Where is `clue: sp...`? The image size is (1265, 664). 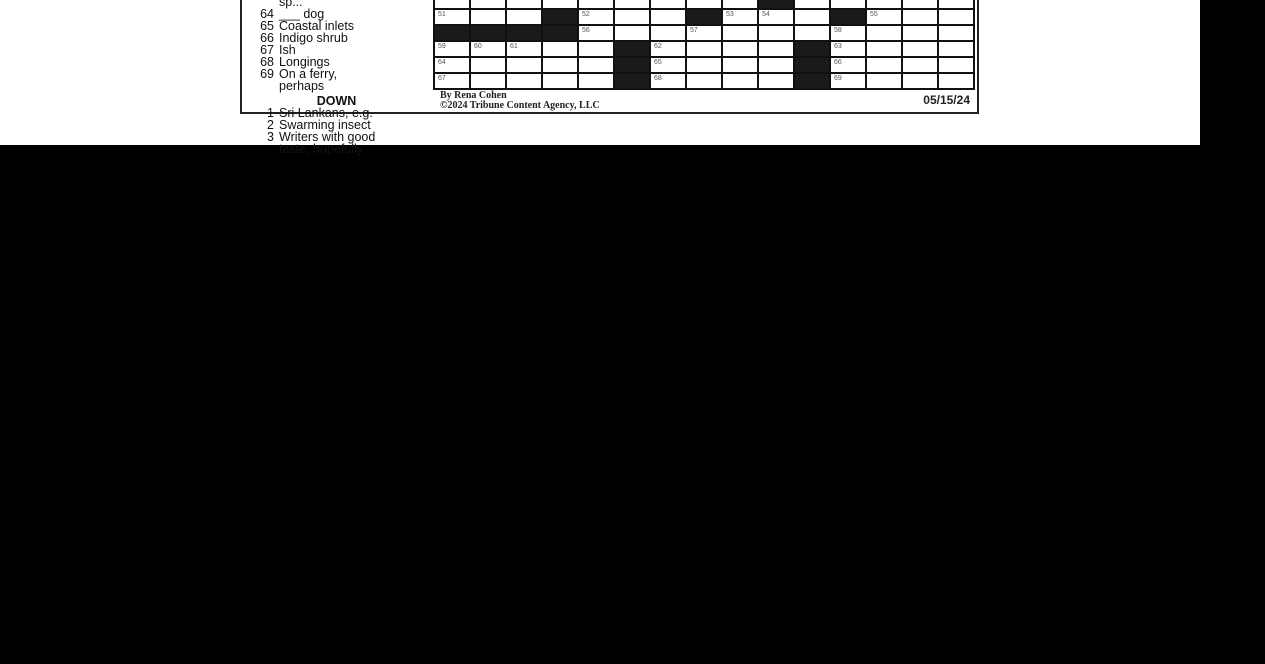
clue: sp... is located at coordinates (341, 4).